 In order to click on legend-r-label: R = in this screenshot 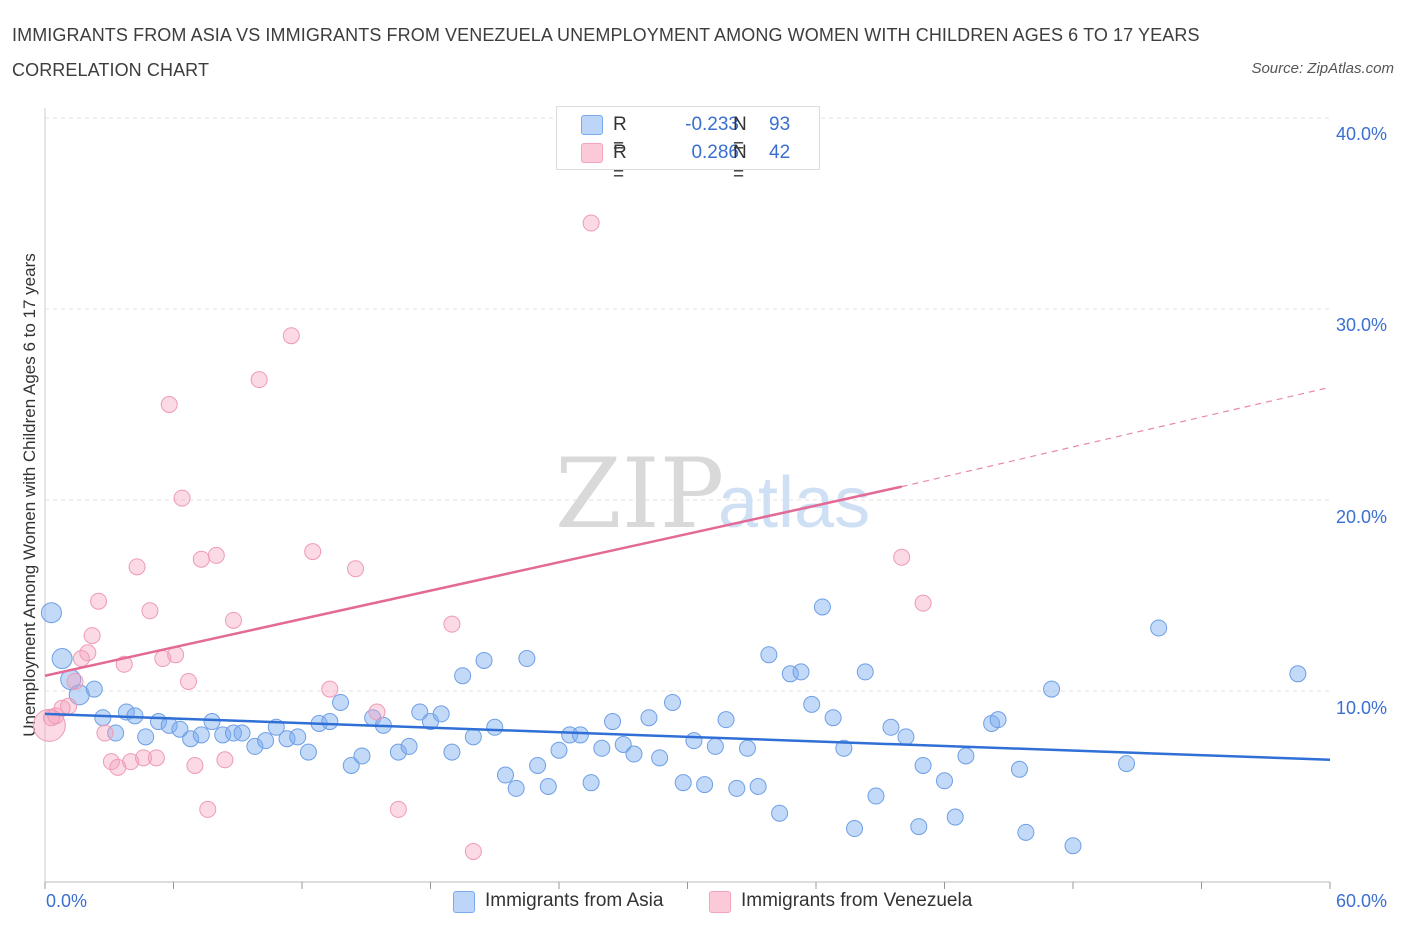, I will do `click(620, 163)`.